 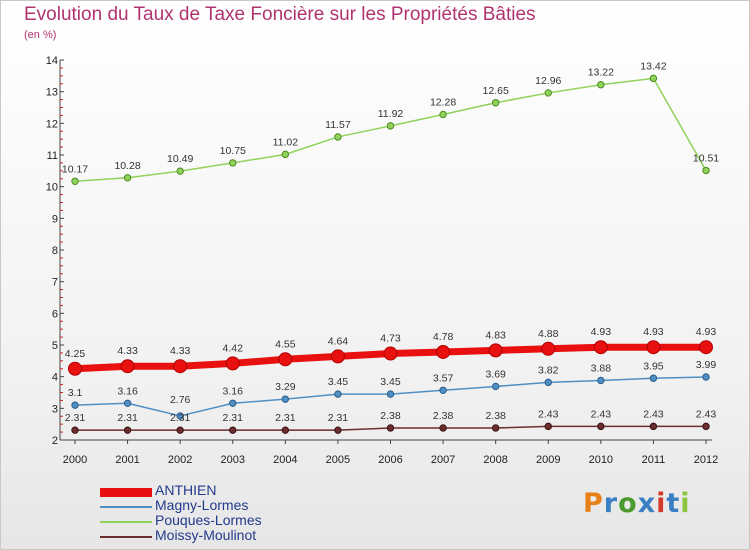 What do you see at coordinates (495, 374) in the screenshot?
I see `data-label-magny-lormes: 3.69` at bounding box center [495, 374].